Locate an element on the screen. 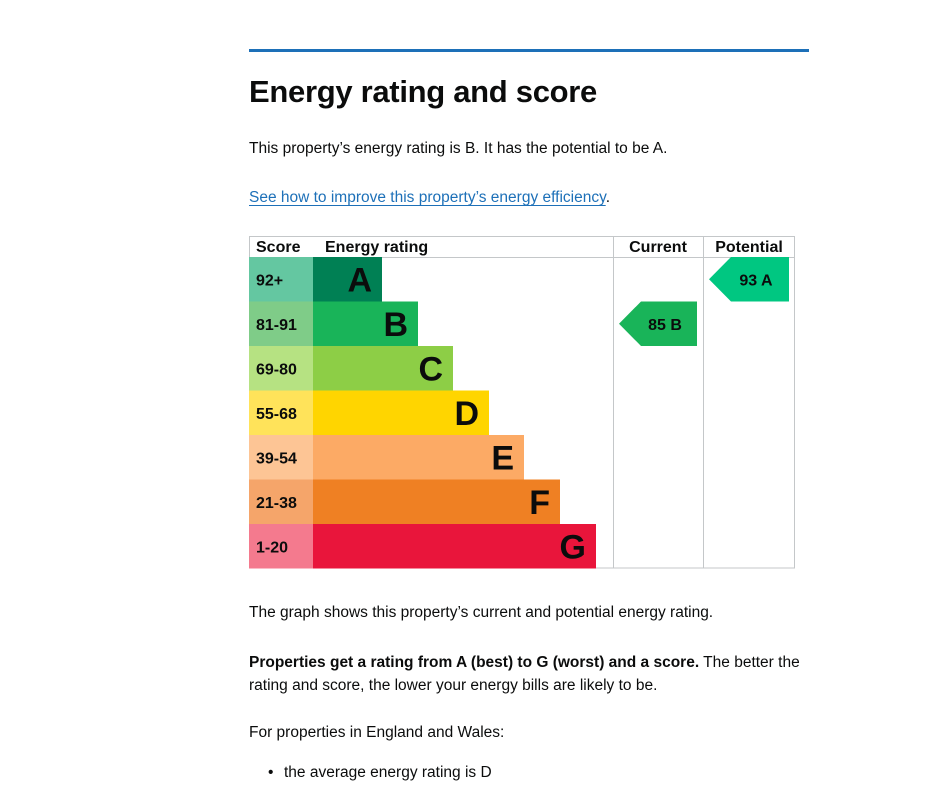 The height and width of the screenshot is (788, 940). score-cell-a is located at coordinates (281, 279).